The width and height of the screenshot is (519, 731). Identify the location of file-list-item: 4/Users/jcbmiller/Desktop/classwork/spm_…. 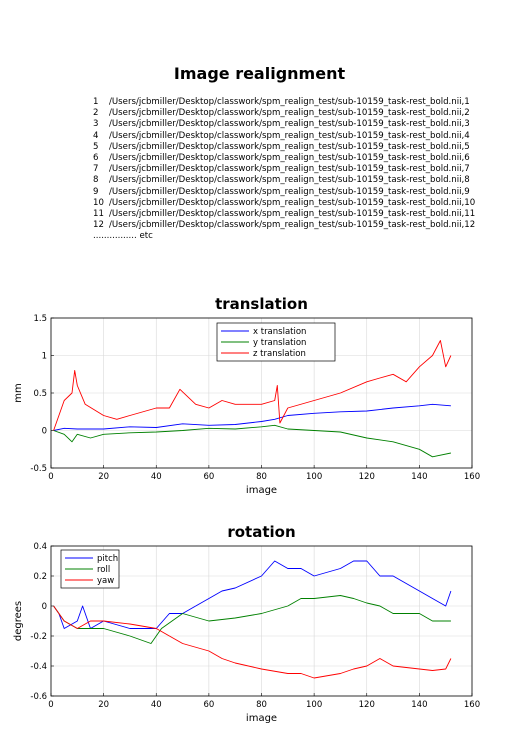
(284, 136).